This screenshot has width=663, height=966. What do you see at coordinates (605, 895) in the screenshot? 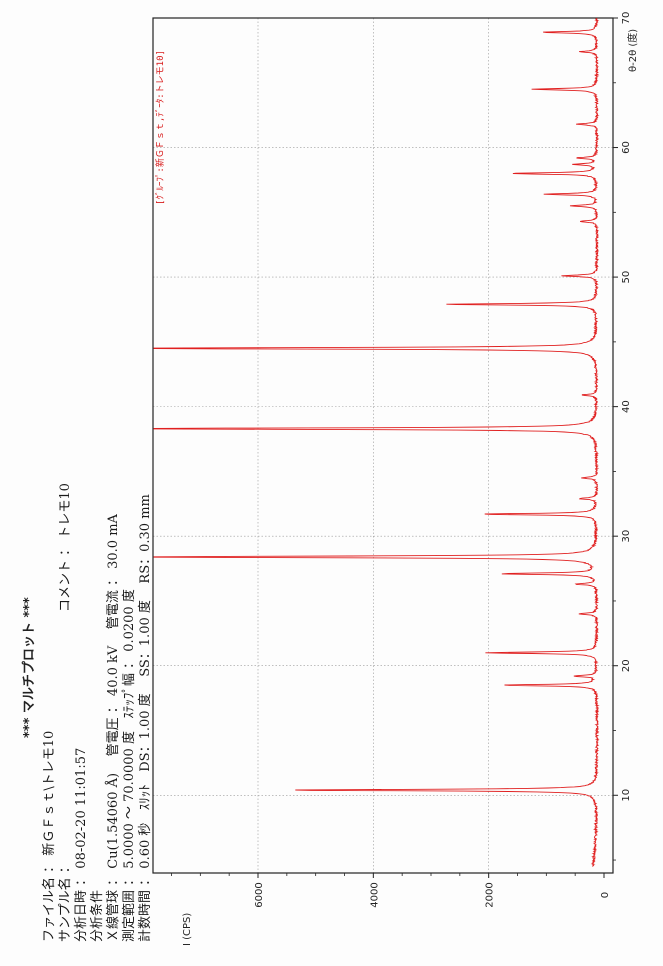
I see `y-tick-label: 0` at bounding box center [605, 895].